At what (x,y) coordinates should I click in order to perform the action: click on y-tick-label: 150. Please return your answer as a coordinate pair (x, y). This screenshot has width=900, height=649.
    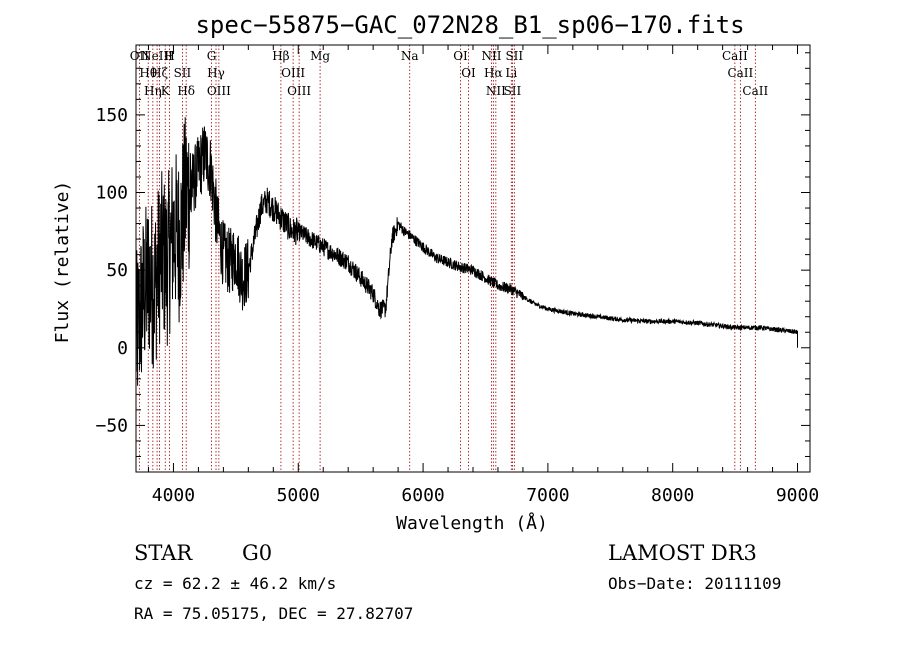
    Looking at the image, I should click on (111, 115).